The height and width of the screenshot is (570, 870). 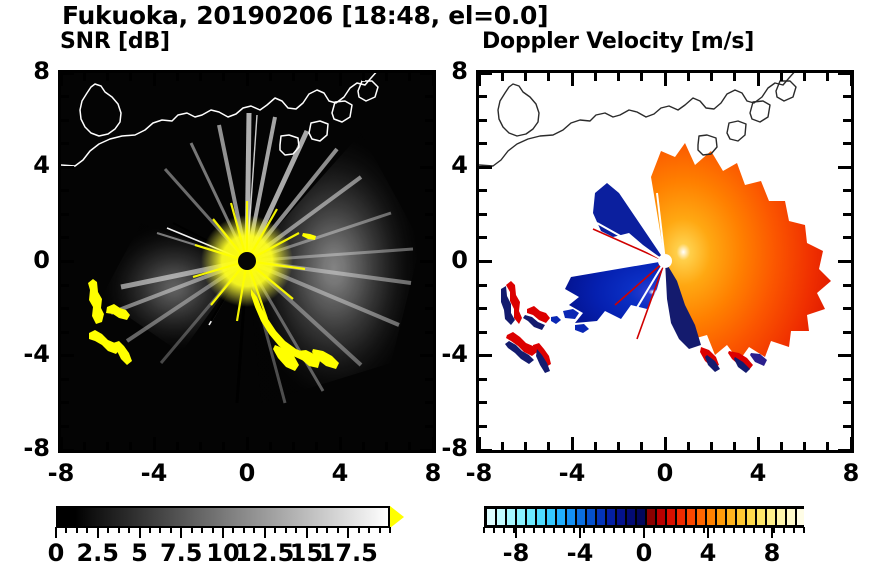 What do you see at coordinates (110, 322) in the screenshot?
I see `snr-island-clutter` at bounding box center [110, 322].